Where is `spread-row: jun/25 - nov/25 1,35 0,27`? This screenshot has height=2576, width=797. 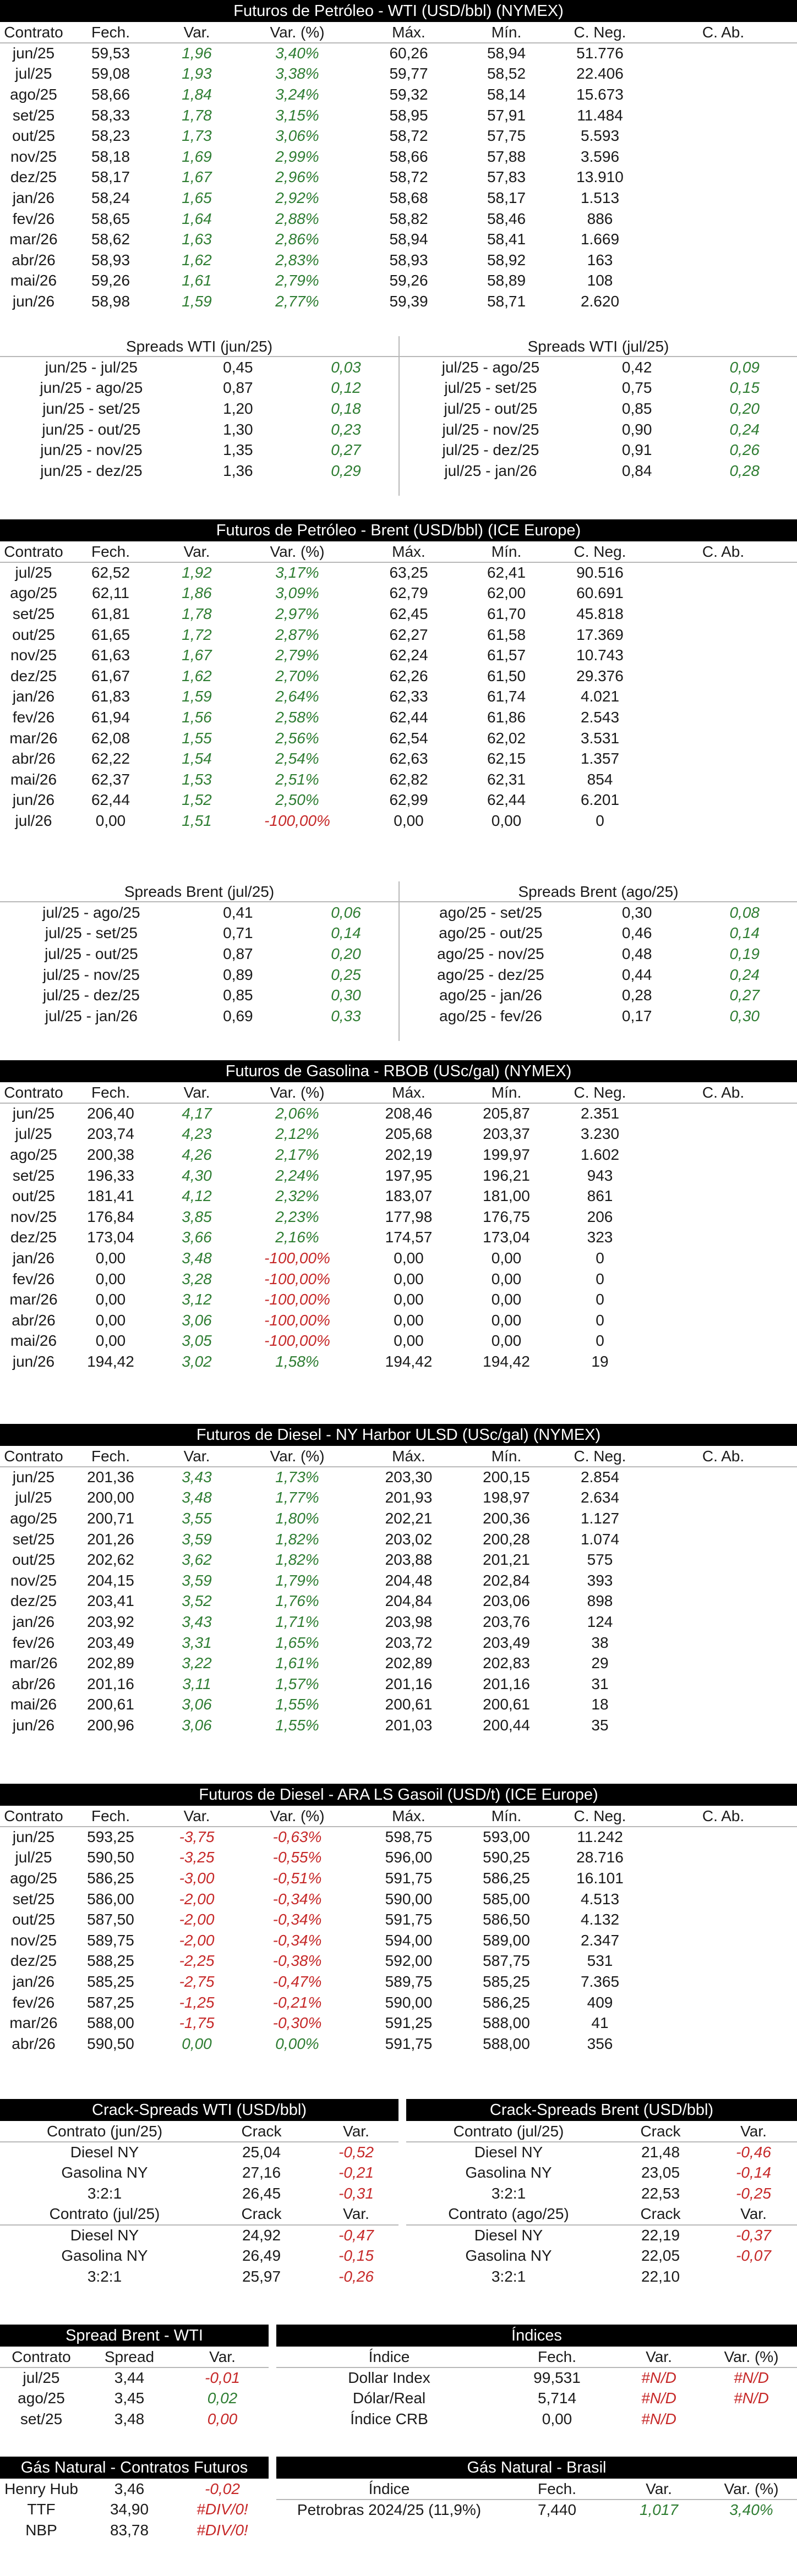 spread-row: jun/25 - nov/25 1,35 0,27 is located at coordinates (199, 451).